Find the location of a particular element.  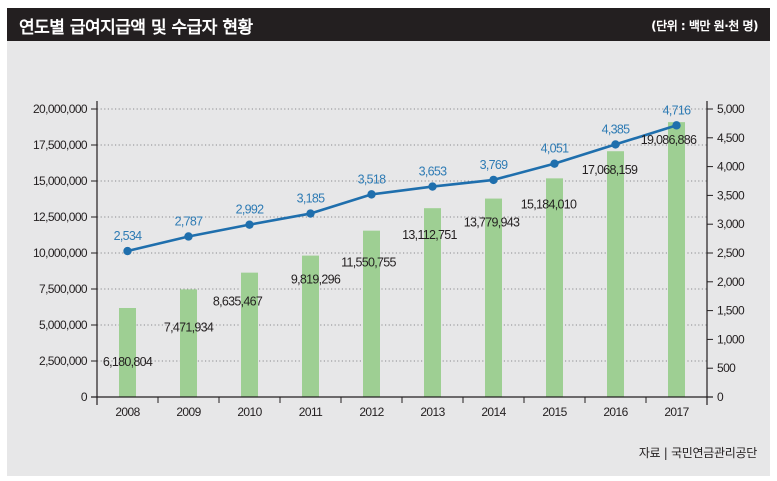

right-axis-tick-label: 3,000 is located at coordinates (731, 224).